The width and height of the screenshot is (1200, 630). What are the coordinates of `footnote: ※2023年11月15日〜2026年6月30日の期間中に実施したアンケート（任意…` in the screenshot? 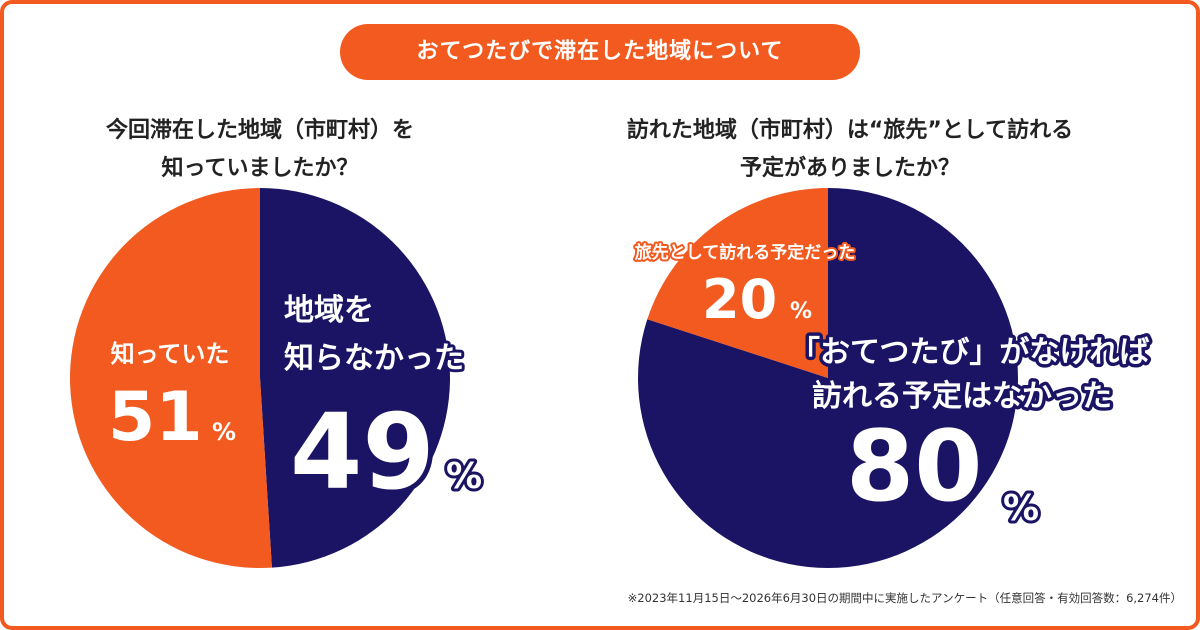 It's located at (904, 598).